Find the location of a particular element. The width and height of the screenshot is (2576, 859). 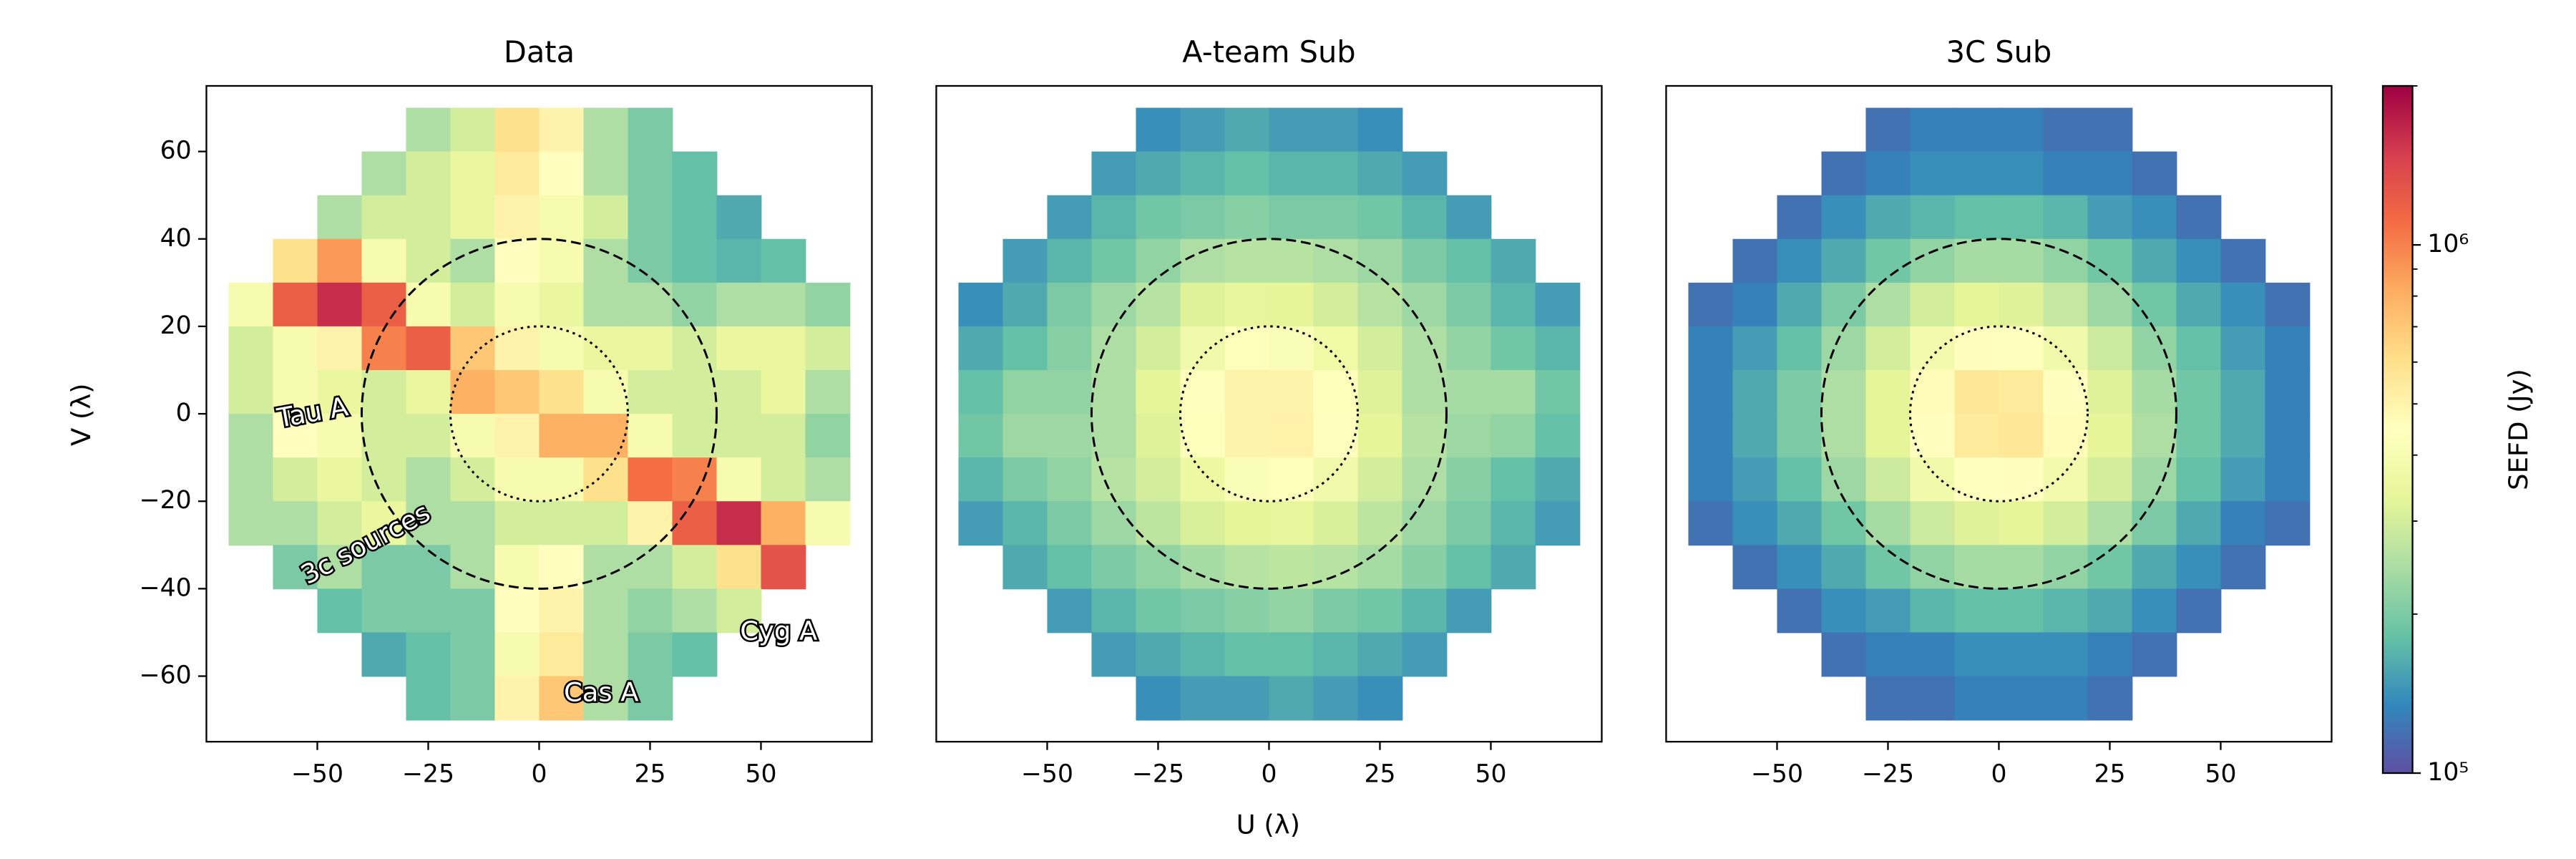

y-tick-label: −40 is located at coordinates (166, 587).